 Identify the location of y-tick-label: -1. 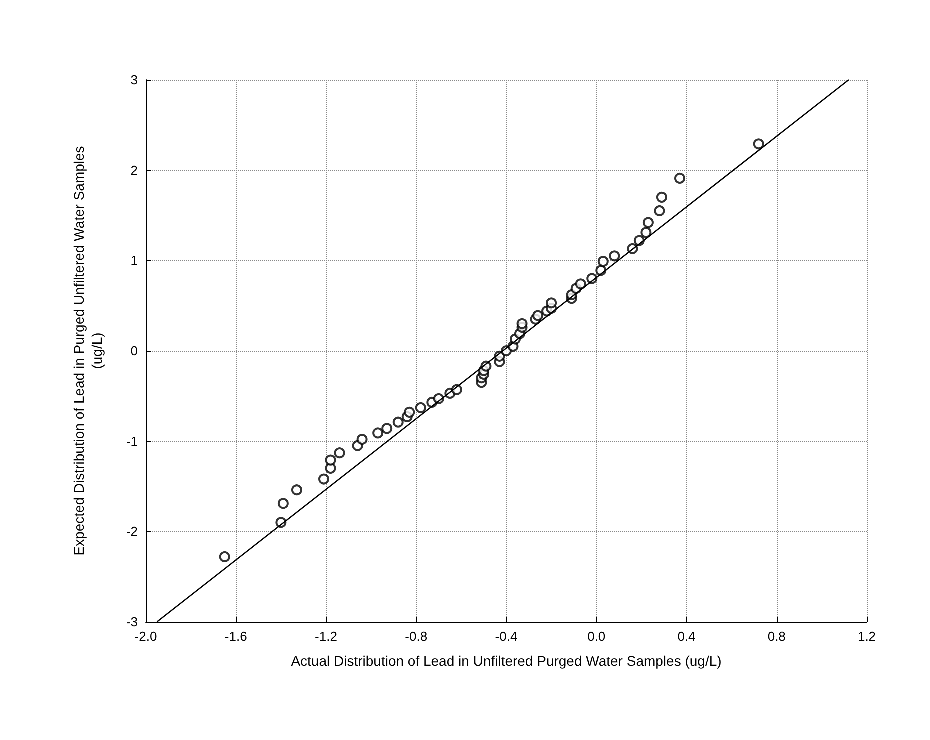
(132, 441).